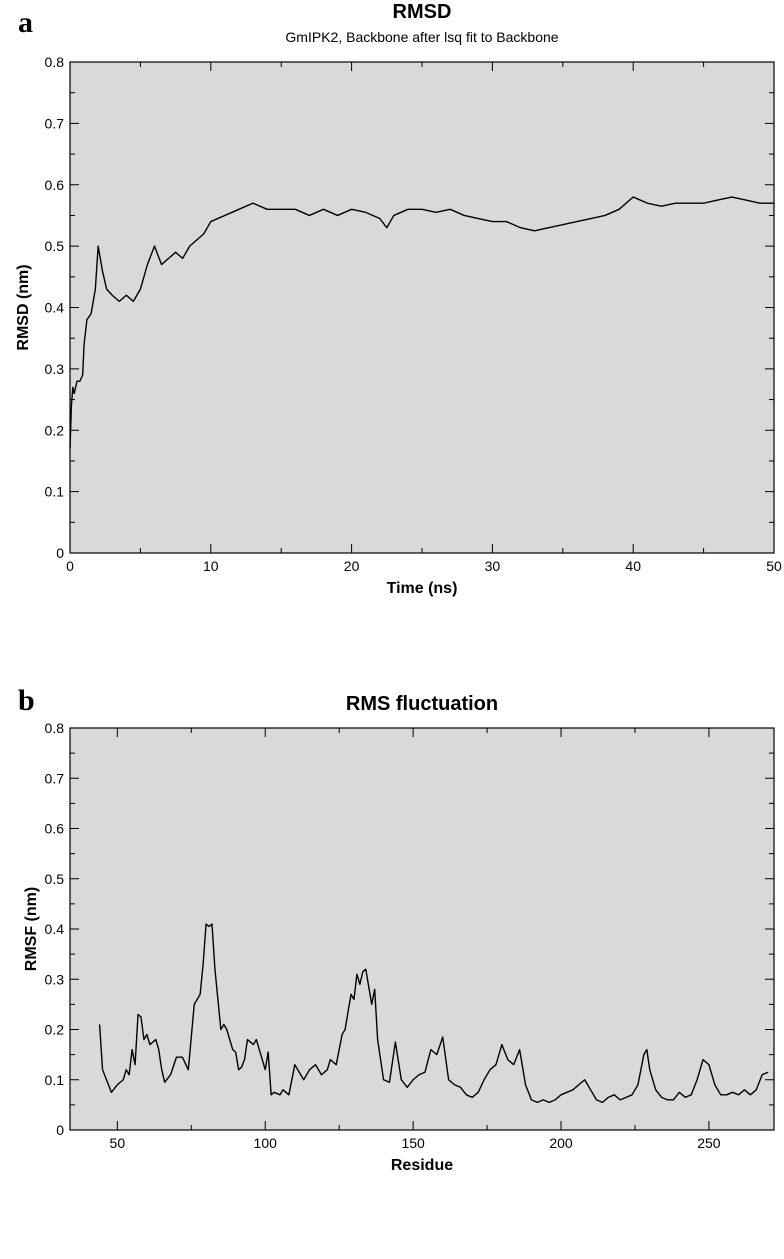 The image size is (784, 1259). Describe the element at coordinates (352, 566) in the screenshot. I see `x-tick-label: 20` at that location.